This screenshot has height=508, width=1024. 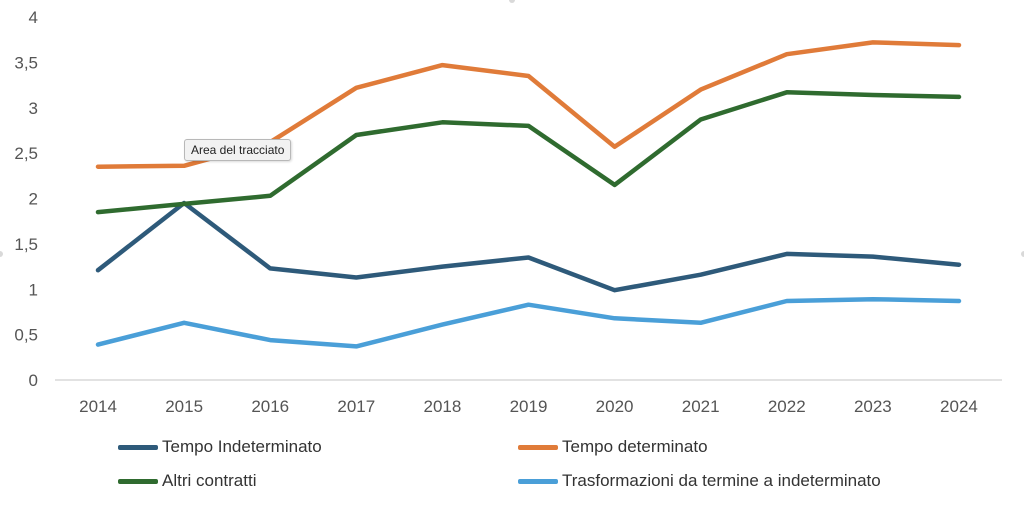 What do you see at coordinates (1, 254) in the screenshot?
I see `resize-handle-left` at bounding box center [1, 254].